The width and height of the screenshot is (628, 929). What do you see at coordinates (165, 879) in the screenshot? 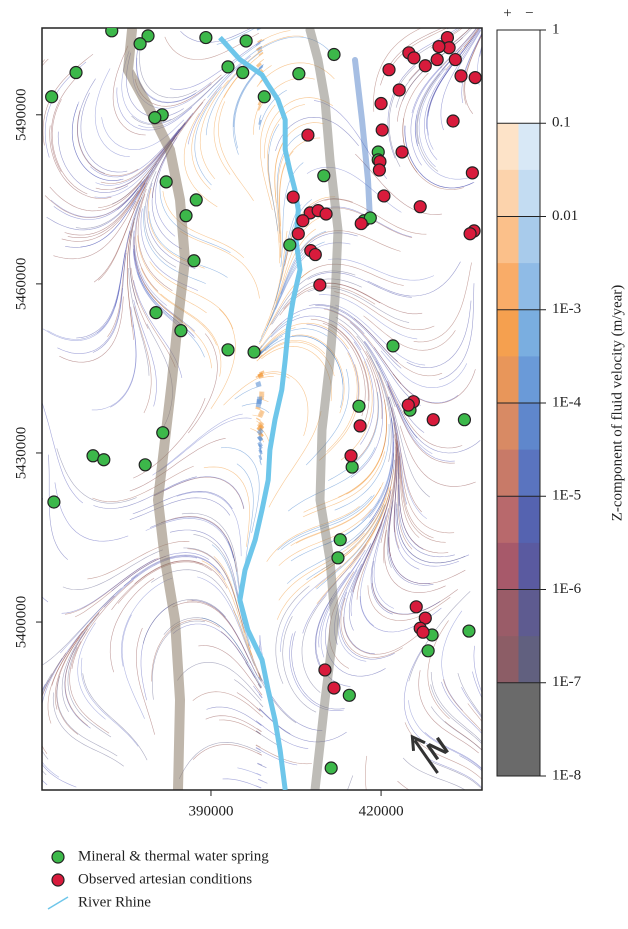
I see `legend-label: Observed artesian conditions` at bounding box center [165, 879].